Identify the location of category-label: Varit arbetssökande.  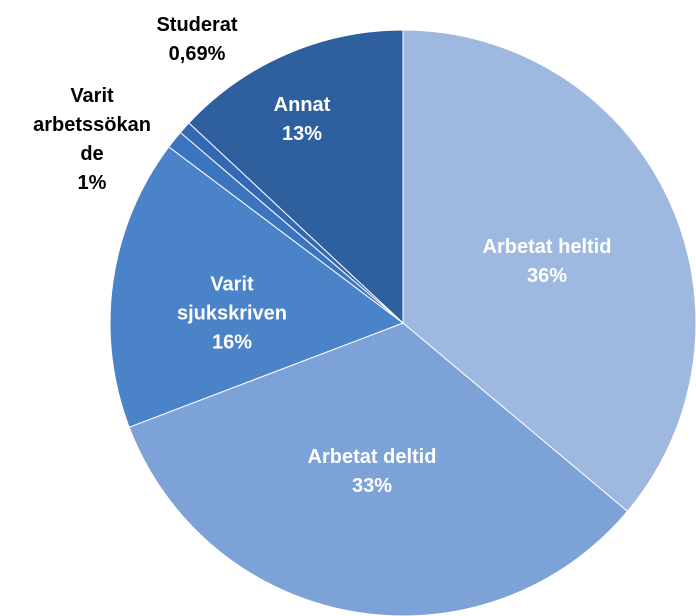
(92, 125).